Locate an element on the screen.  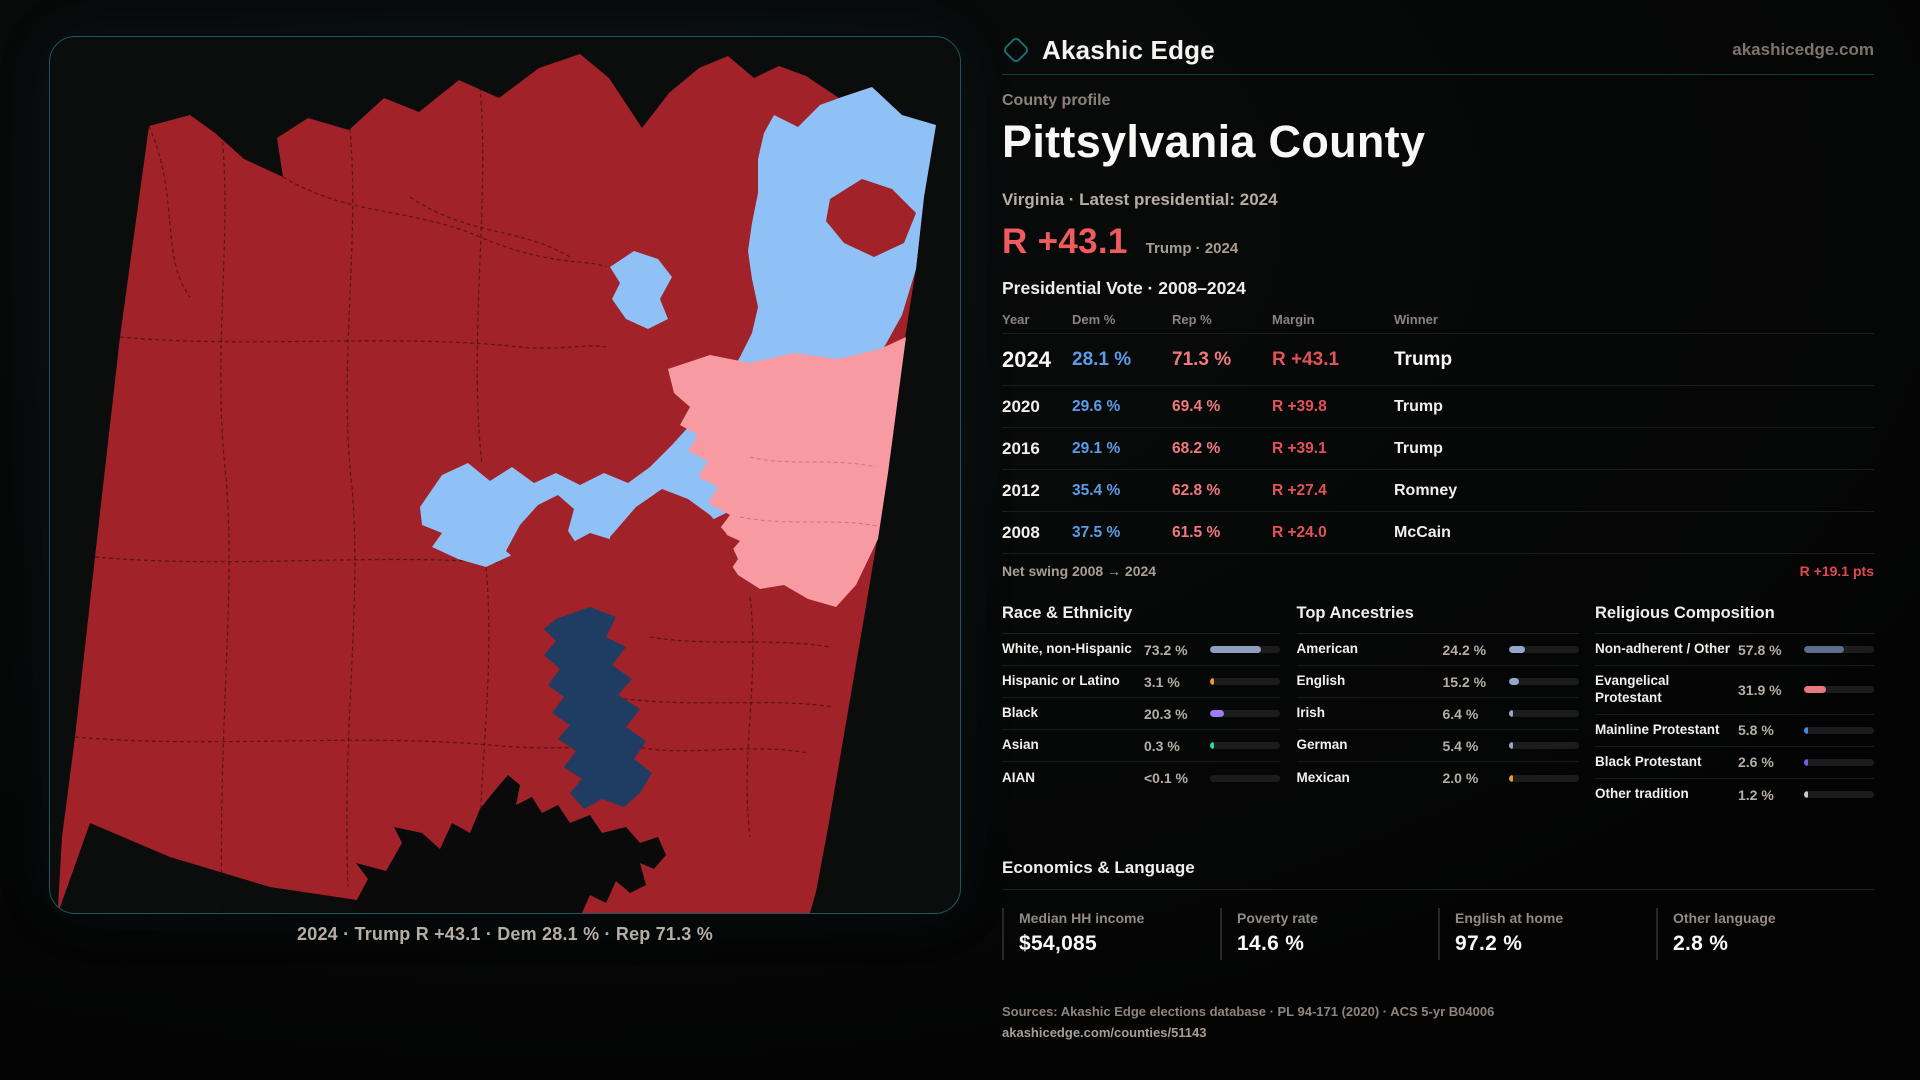
cell-dem-pct: 37.5 % is located at coordinates (1096, 532).